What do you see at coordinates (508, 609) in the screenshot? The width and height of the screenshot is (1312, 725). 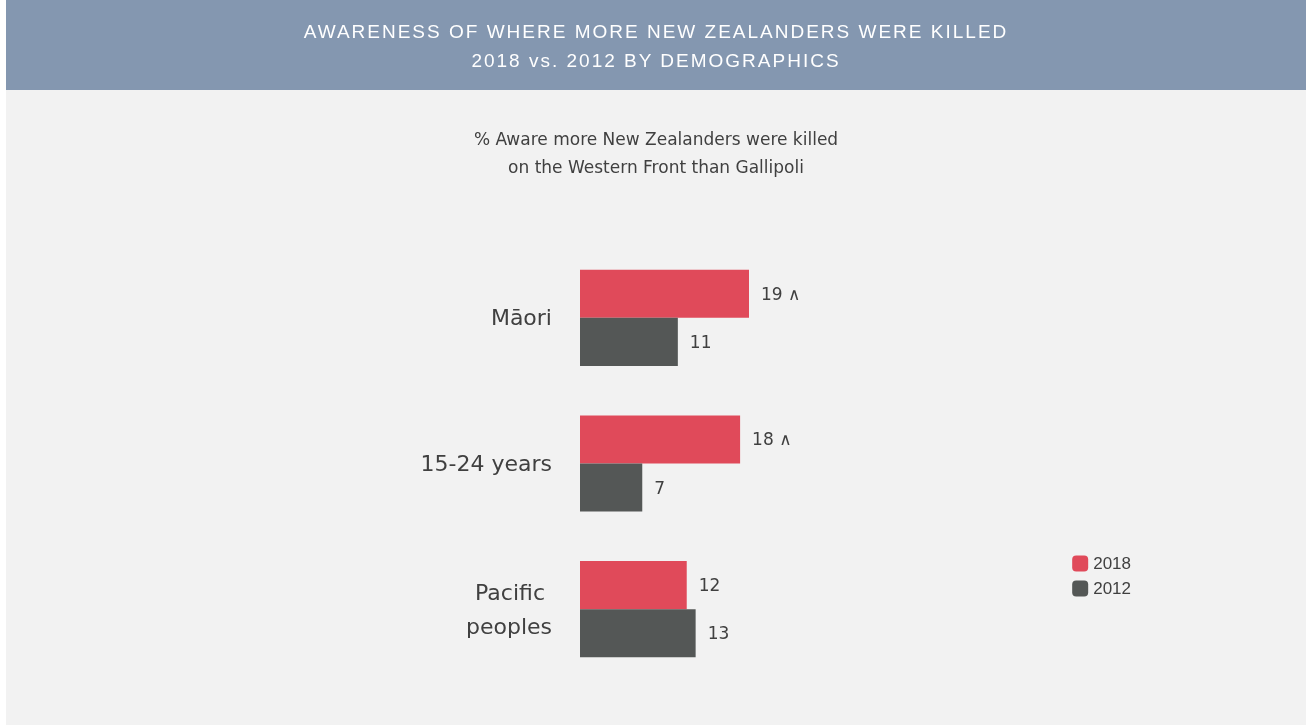 I see `y-tick-label: Pacific peoples` at bounding box center [508, 609].